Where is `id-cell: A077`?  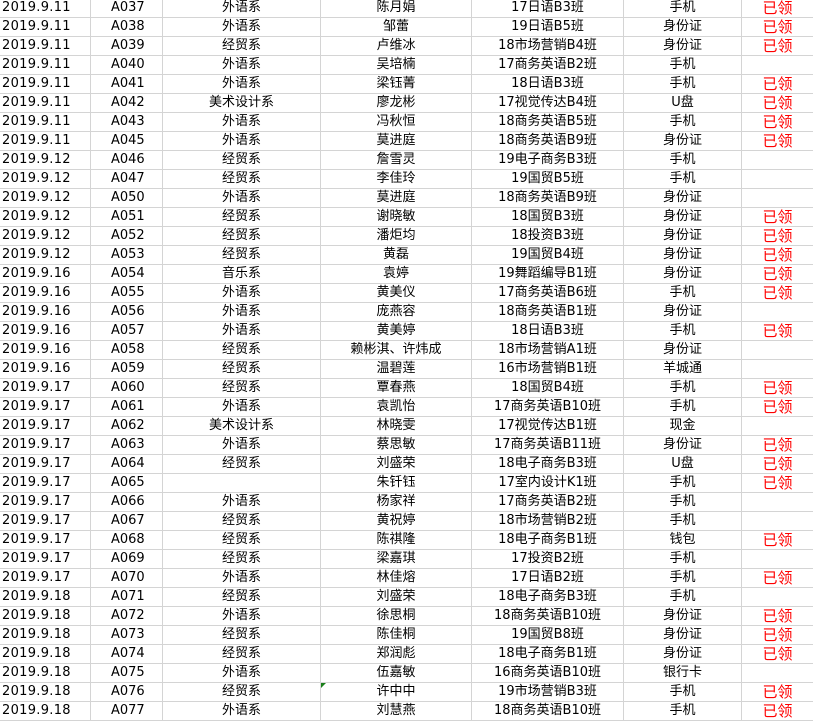 id-cell: A077 is located at coordinates (127, 711).